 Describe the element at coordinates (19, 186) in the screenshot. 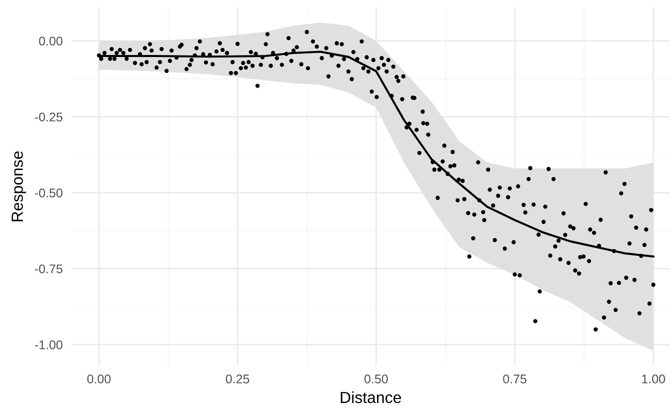

I see `y-axis-title: Response` at that location.